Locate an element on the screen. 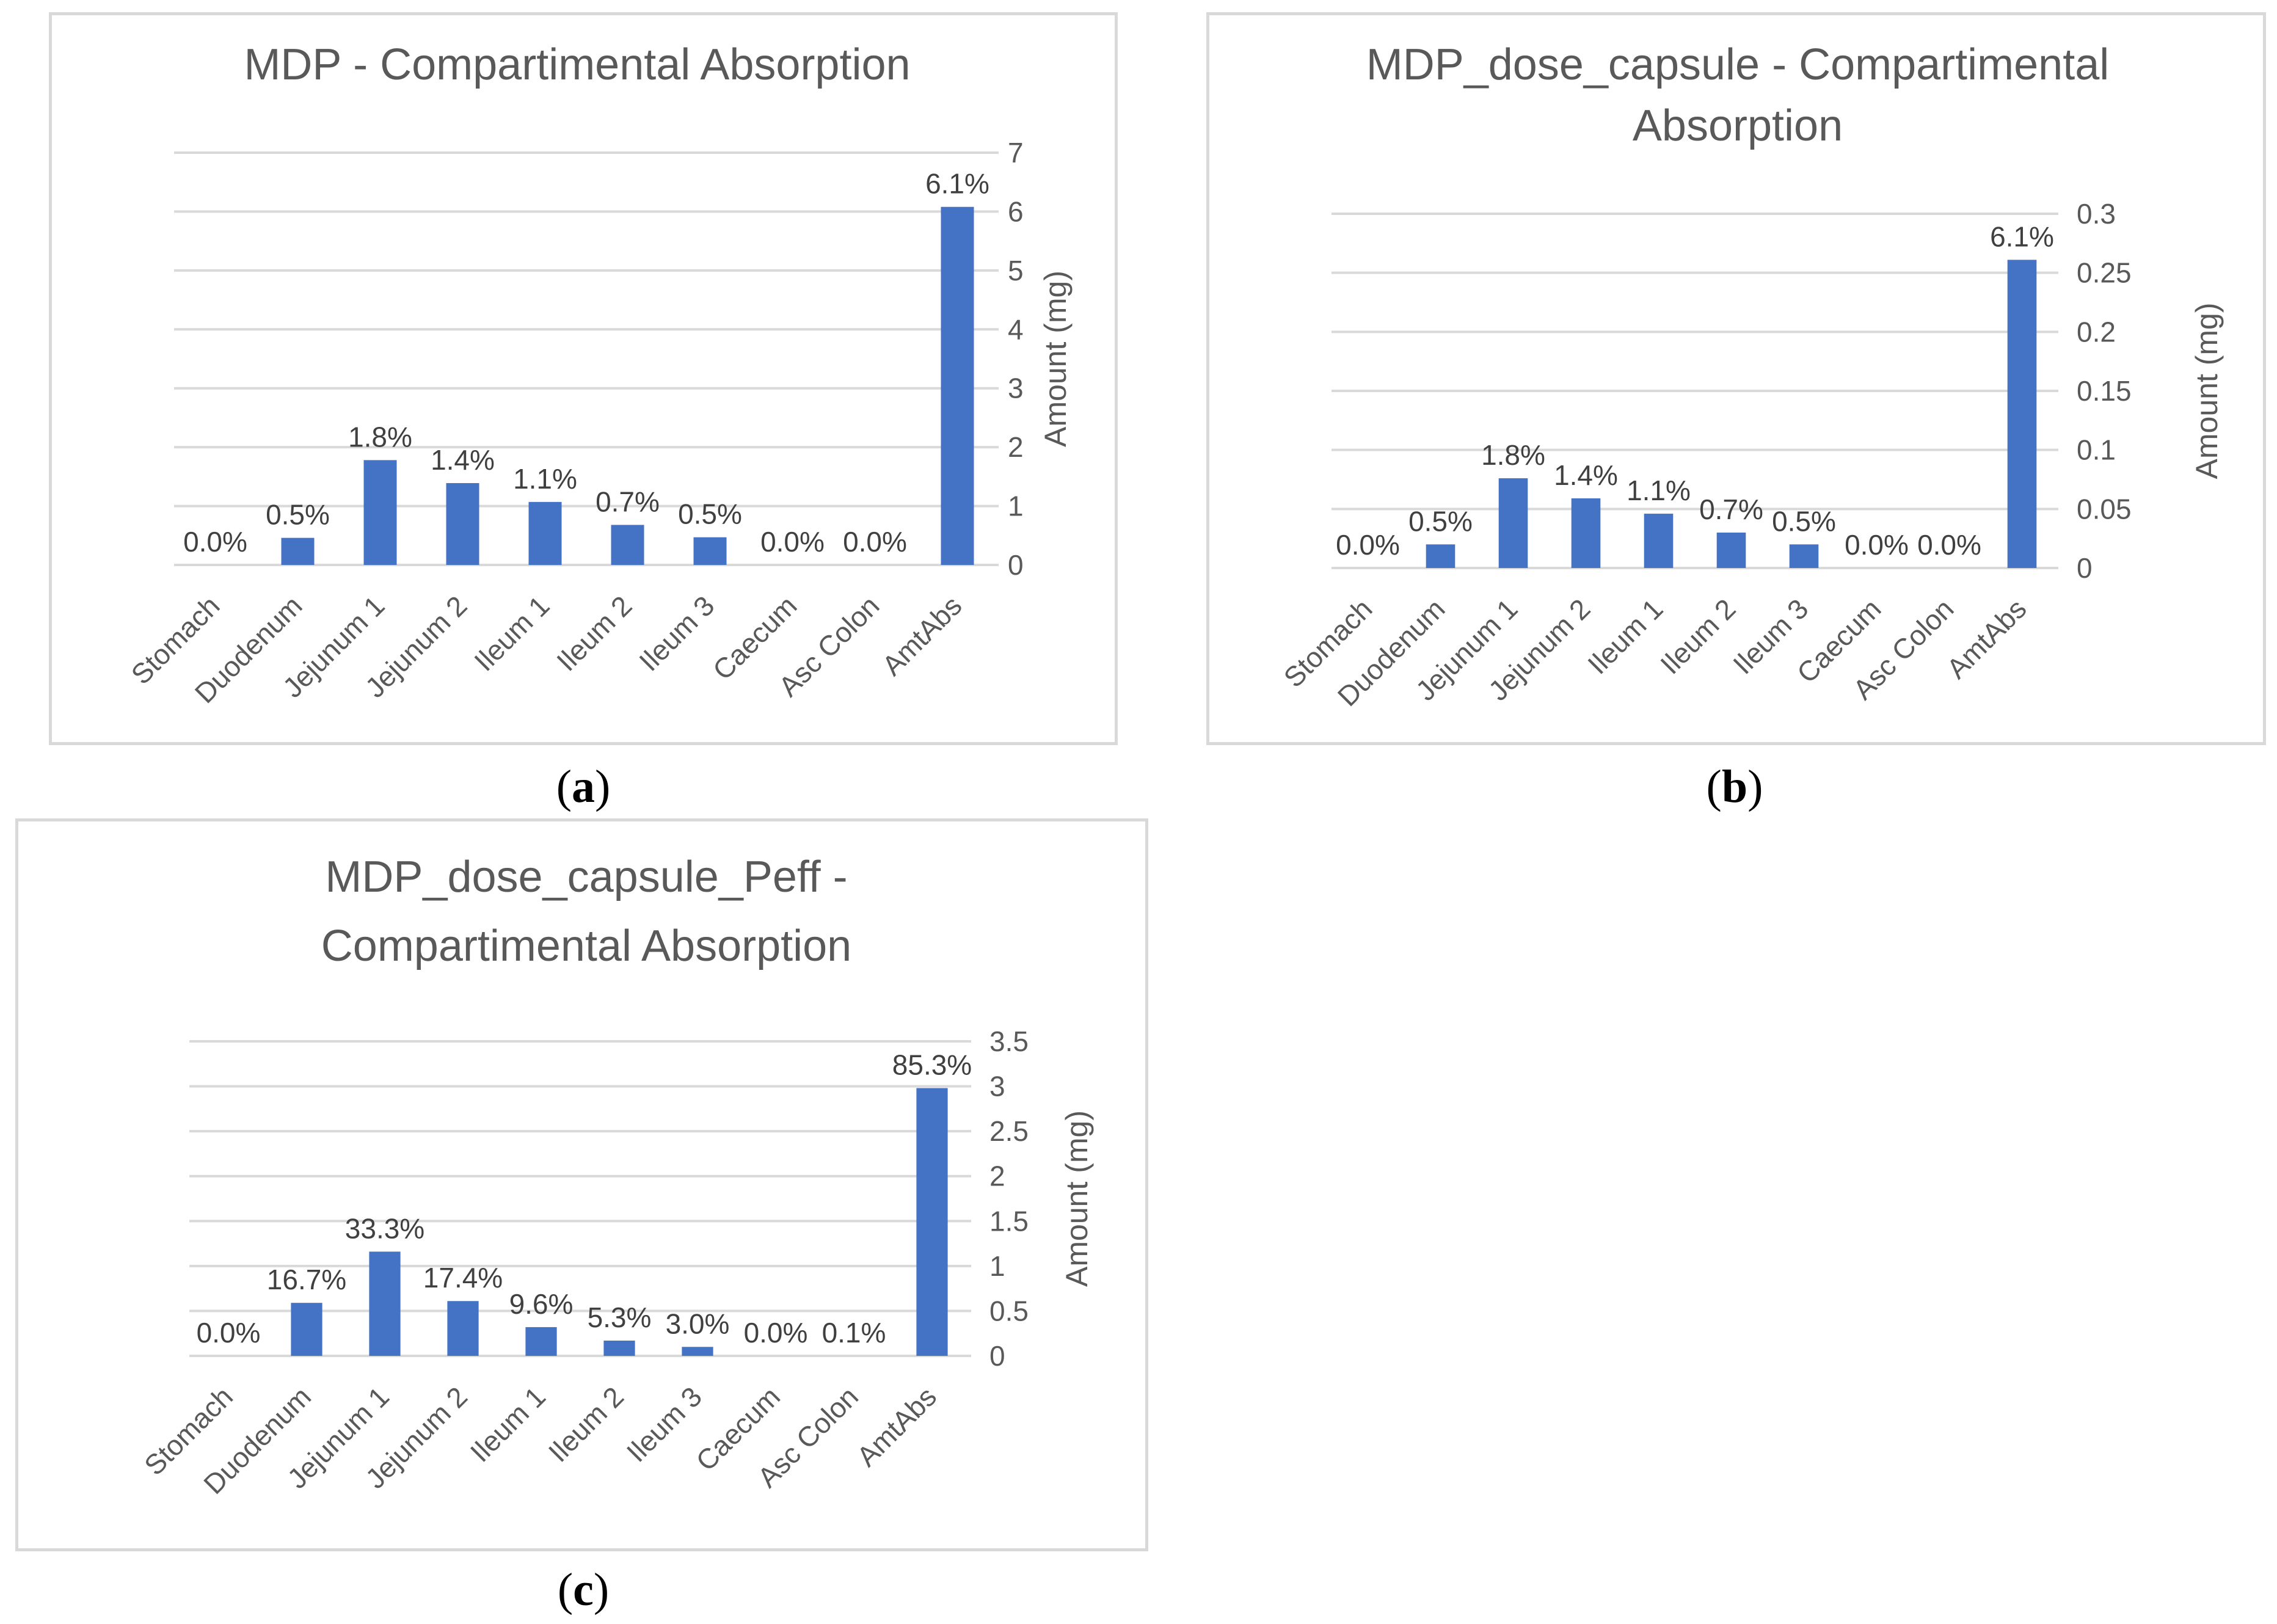 The width and height of the screenshot is (2277, 1624). chart-c-category-label: AmtAbs is located at coordinates (896, 1426).